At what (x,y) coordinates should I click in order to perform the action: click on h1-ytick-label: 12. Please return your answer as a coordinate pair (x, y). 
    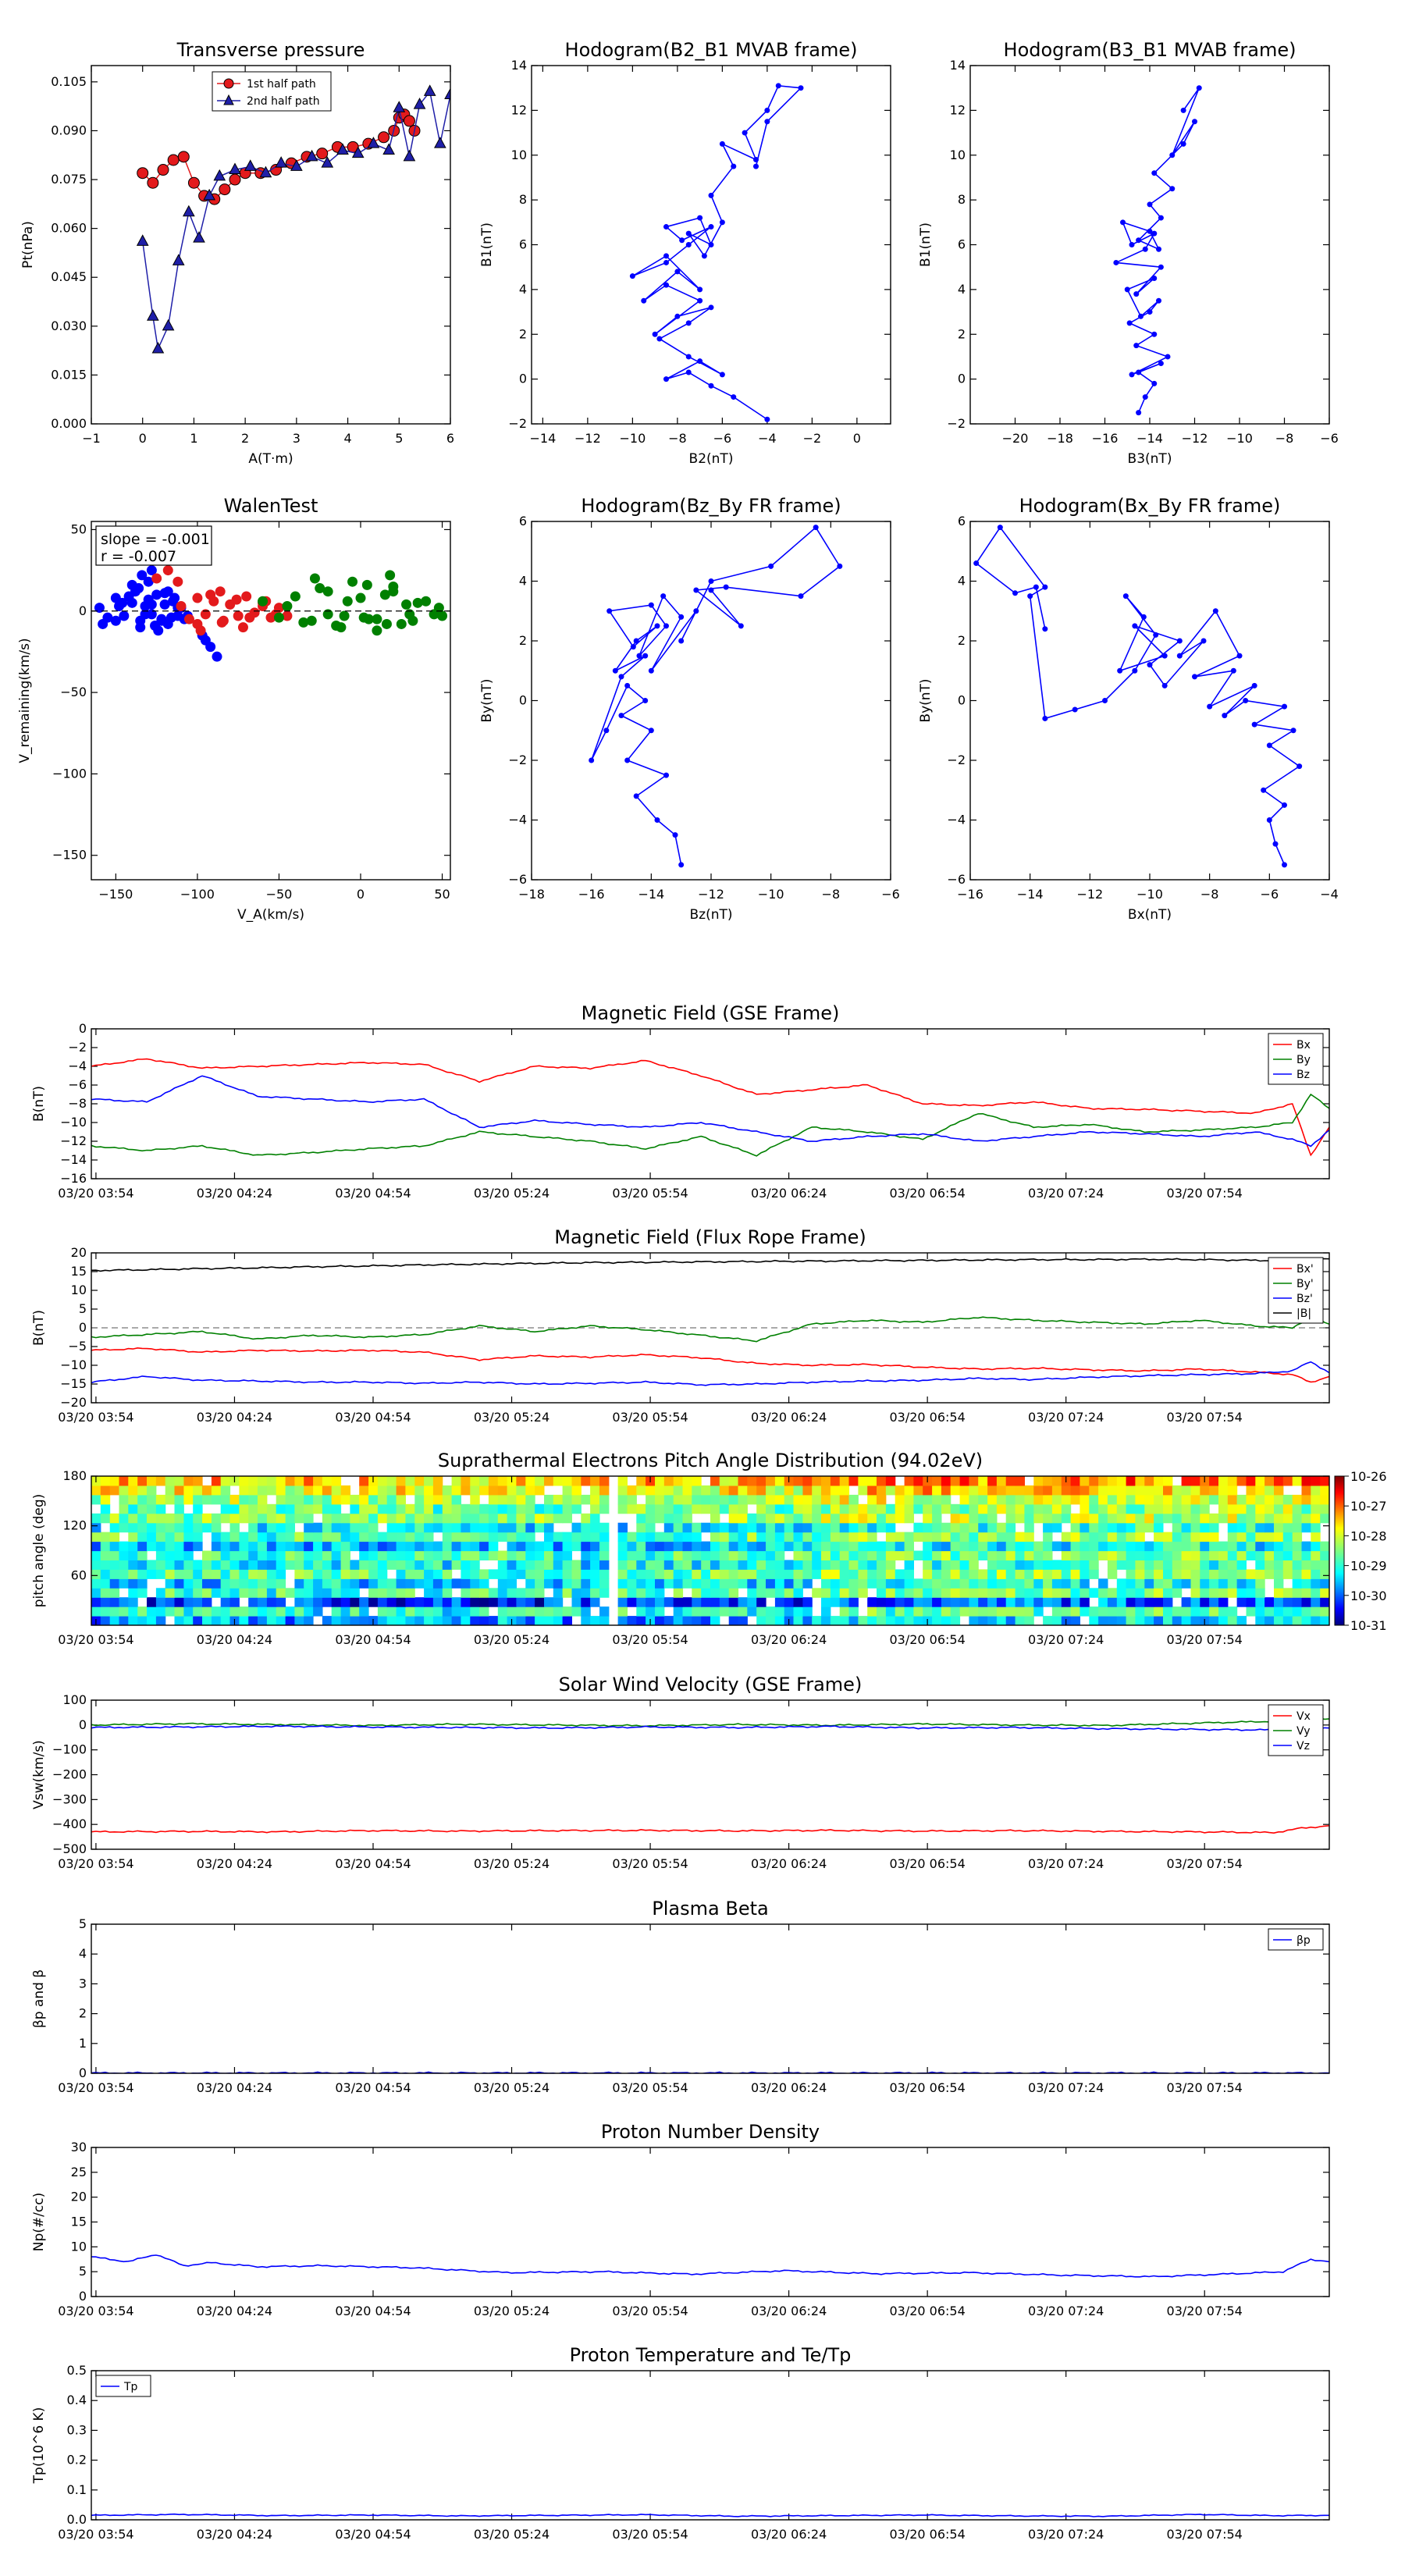
    Looking at the image, I should click on (519, 109).